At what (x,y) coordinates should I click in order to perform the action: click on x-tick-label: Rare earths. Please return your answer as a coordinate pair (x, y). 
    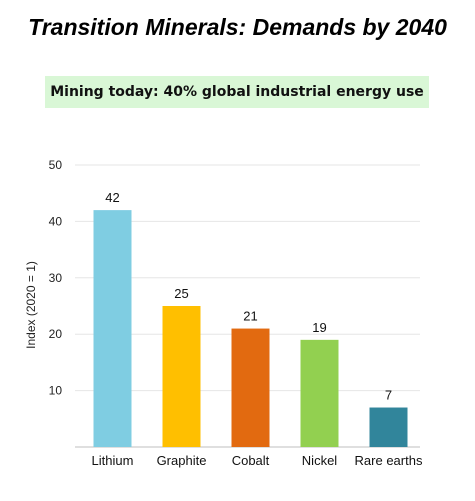
    Looking at the image, I should click on (389, 460).